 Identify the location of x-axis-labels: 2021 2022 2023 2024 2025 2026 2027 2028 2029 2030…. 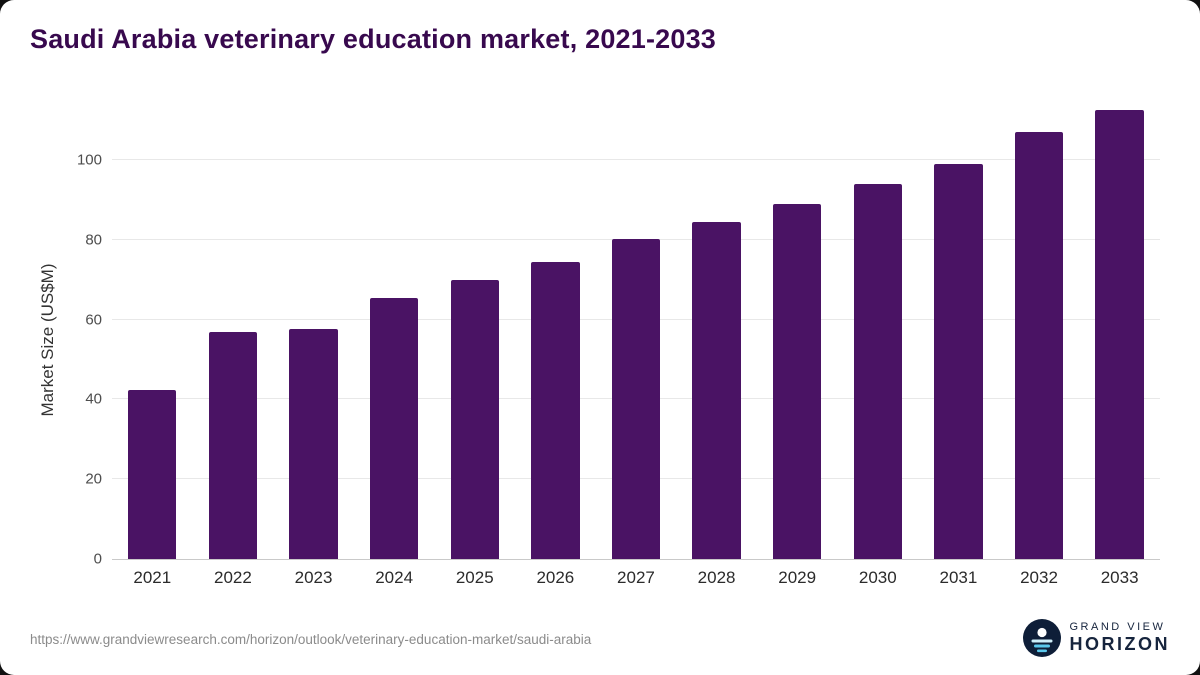
(636, 578).